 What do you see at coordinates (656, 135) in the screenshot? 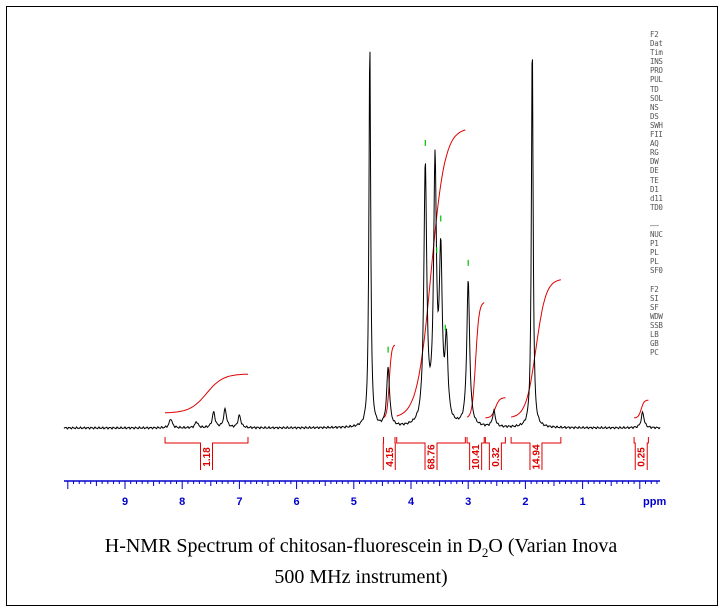
I see `param-row: FII` at bounding box center [656, 135].